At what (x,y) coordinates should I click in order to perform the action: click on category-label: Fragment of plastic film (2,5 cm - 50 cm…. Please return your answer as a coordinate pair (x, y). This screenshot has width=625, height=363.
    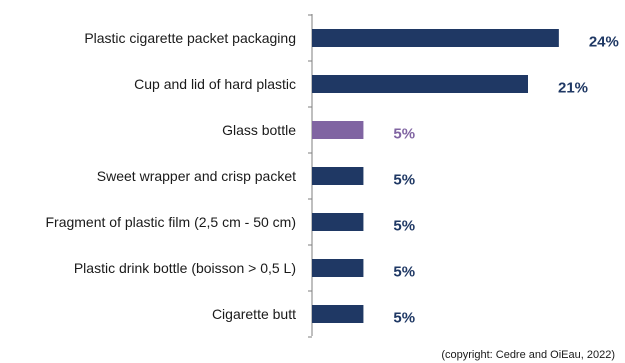
    Looking at the image, I should click on (170, 222).